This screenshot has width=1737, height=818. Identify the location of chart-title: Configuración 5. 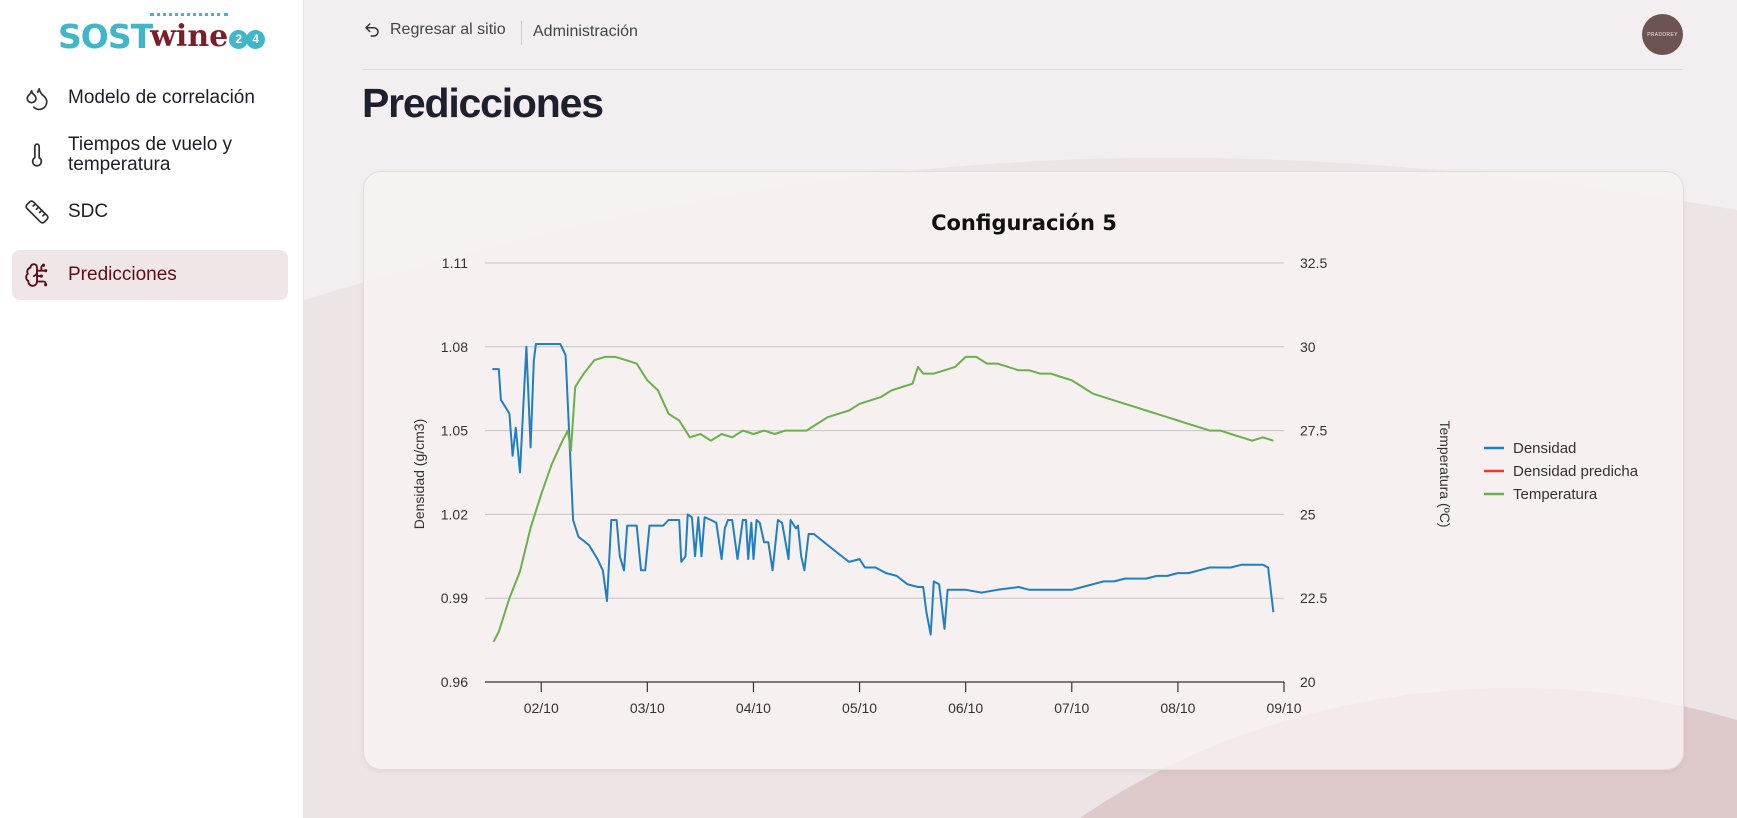
(1024, 223).